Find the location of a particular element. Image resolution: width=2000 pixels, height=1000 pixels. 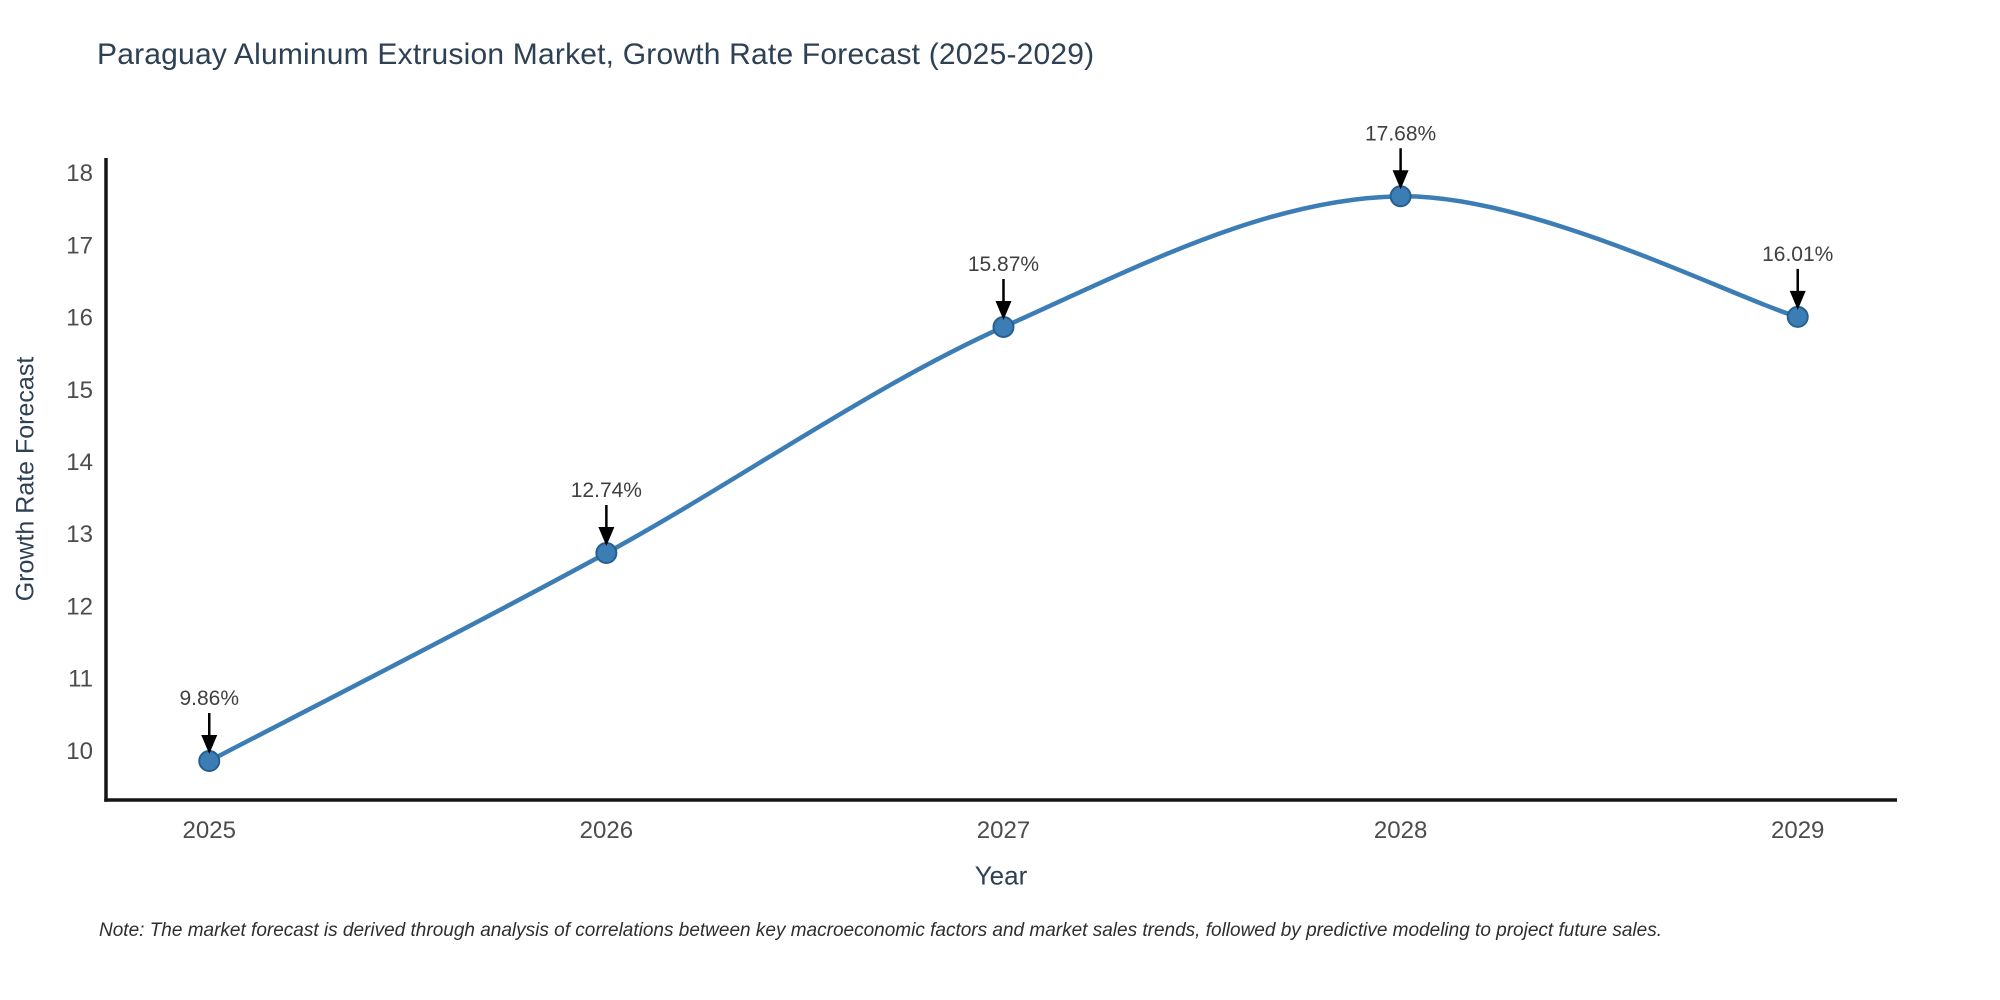

y-tick-label: 15 is located at coordinates (79, 390).